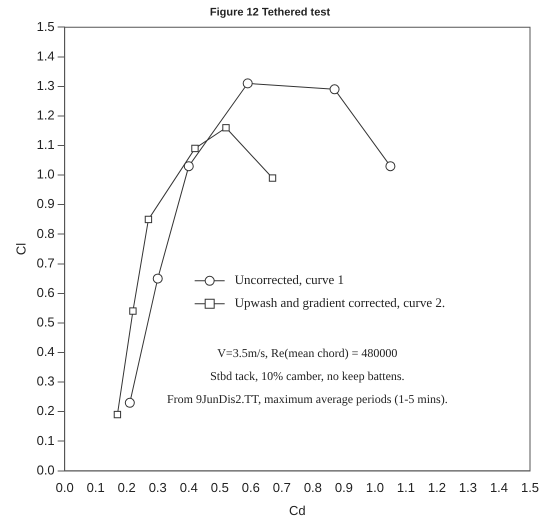 This screenshot has width=550, height=527. What do you see at coordinates (45, 292) in the screenshot?
I see `y-tick-label: 0.6` at bounding box center [45, 292].